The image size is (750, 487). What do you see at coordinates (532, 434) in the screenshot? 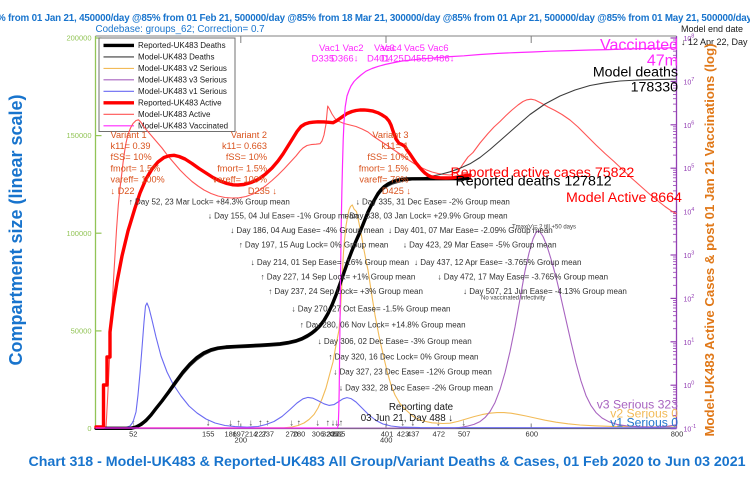
I see `svg-text: 600` at bounding box center [532, 434].